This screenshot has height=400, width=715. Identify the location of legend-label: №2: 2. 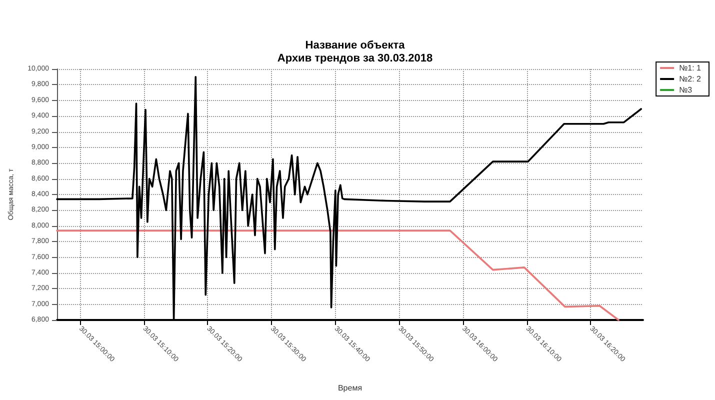
(690, 79).